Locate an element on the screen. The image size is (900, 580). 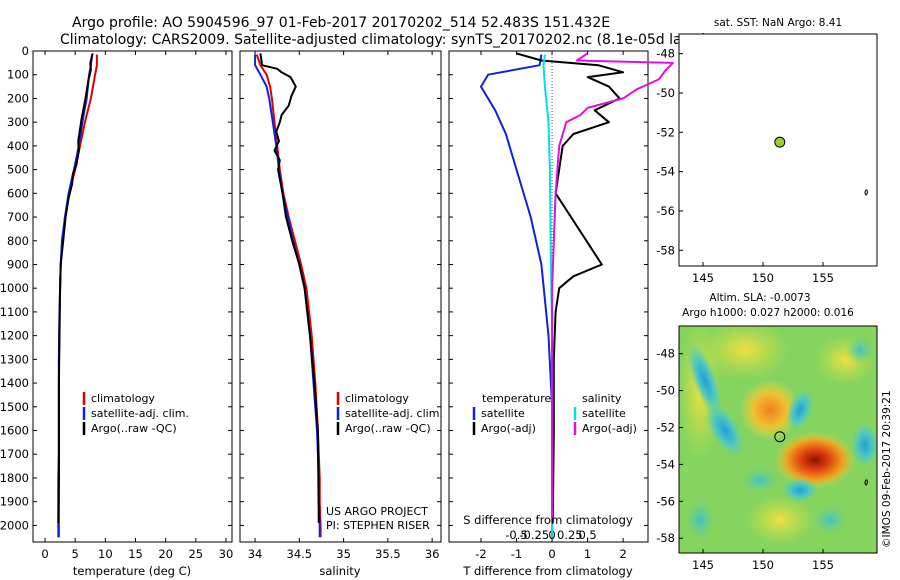
salinity-x-label: salinity is located at coordinates (339, 571).